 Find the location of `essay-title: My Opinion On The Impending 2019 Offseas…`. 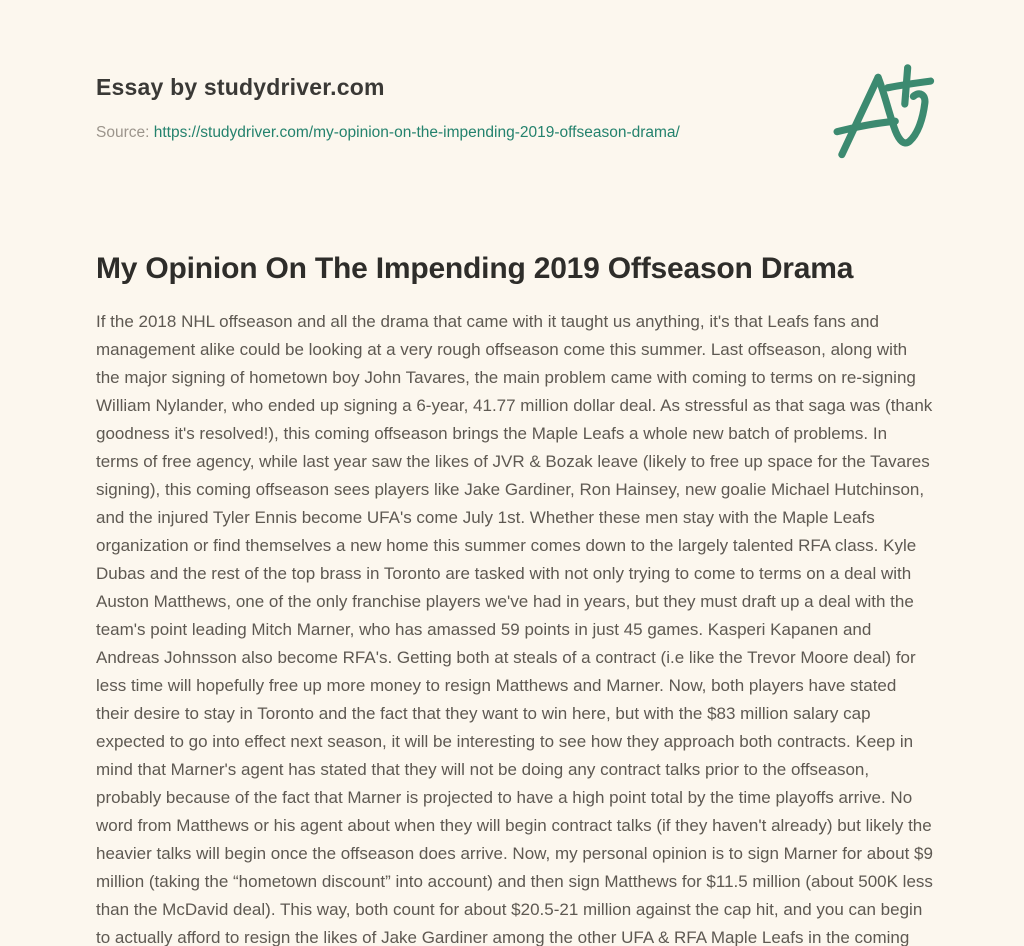

essay-title: My Opinion On The Impending 2019 Offseas… is located at coordinates (475, 268).